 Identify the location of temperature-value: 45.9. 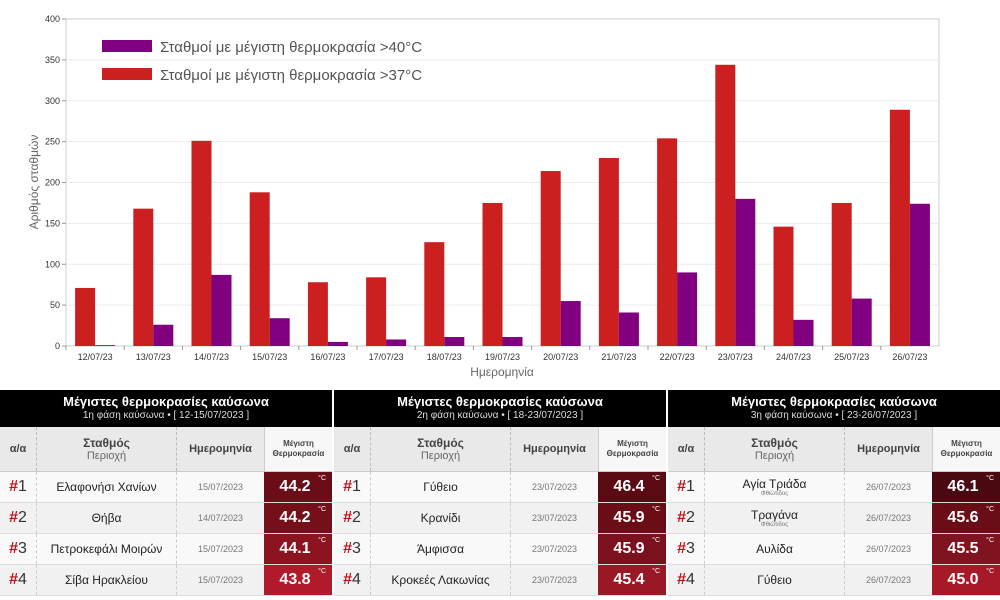
(629, 548).